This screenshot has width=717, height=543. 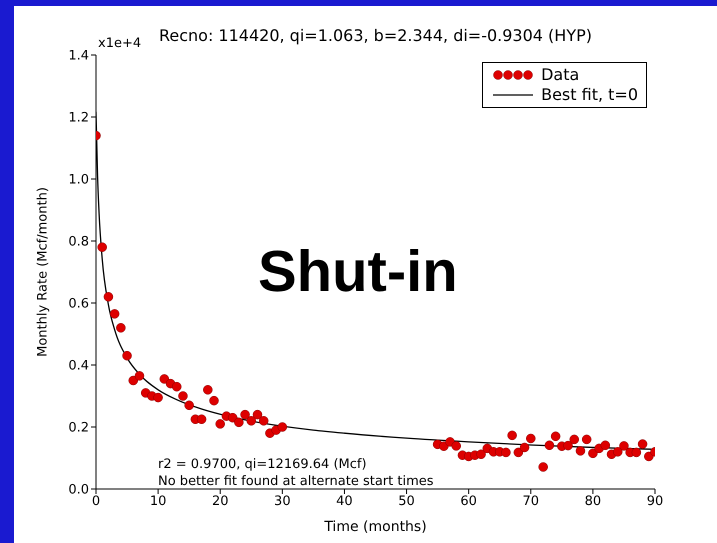 What do you see at coordinates (43, 272) in the screenshot?
I see `y-axis-title: Monthly Rate (Mcf/month)` at bounding box center [43, 272].